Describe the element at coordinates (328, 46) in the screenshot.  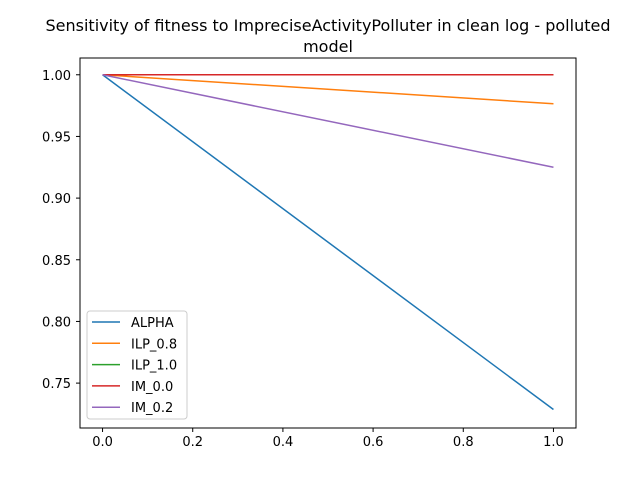
I see `chart-title-line-2: model` at that location.